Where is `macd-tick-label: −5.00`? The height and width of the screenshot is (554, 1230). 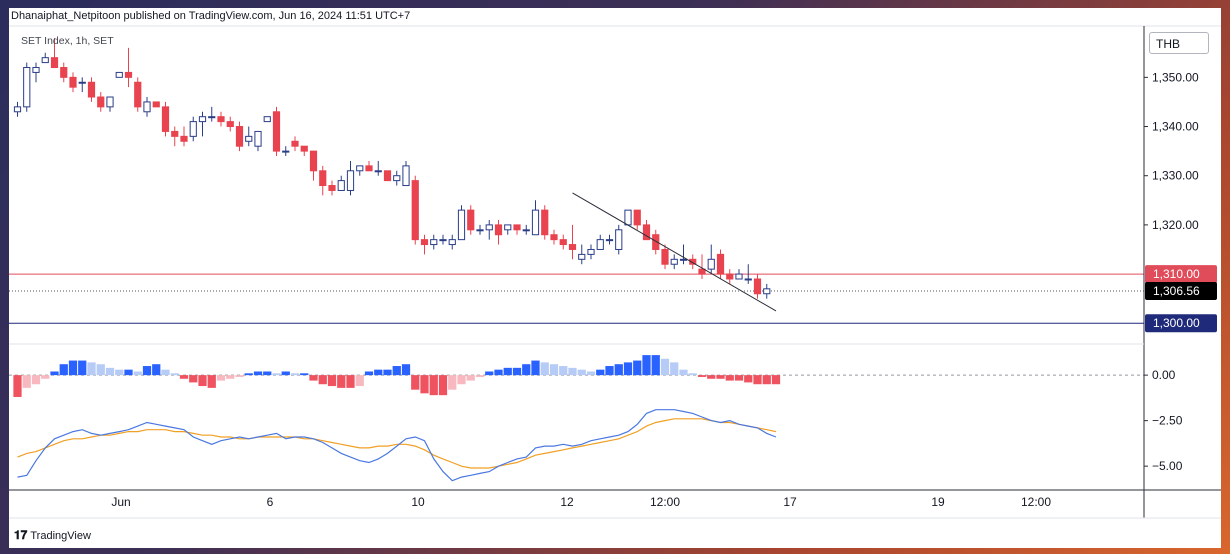 macd-tick-label: −5.00 is located at coordinates (1167, 466).